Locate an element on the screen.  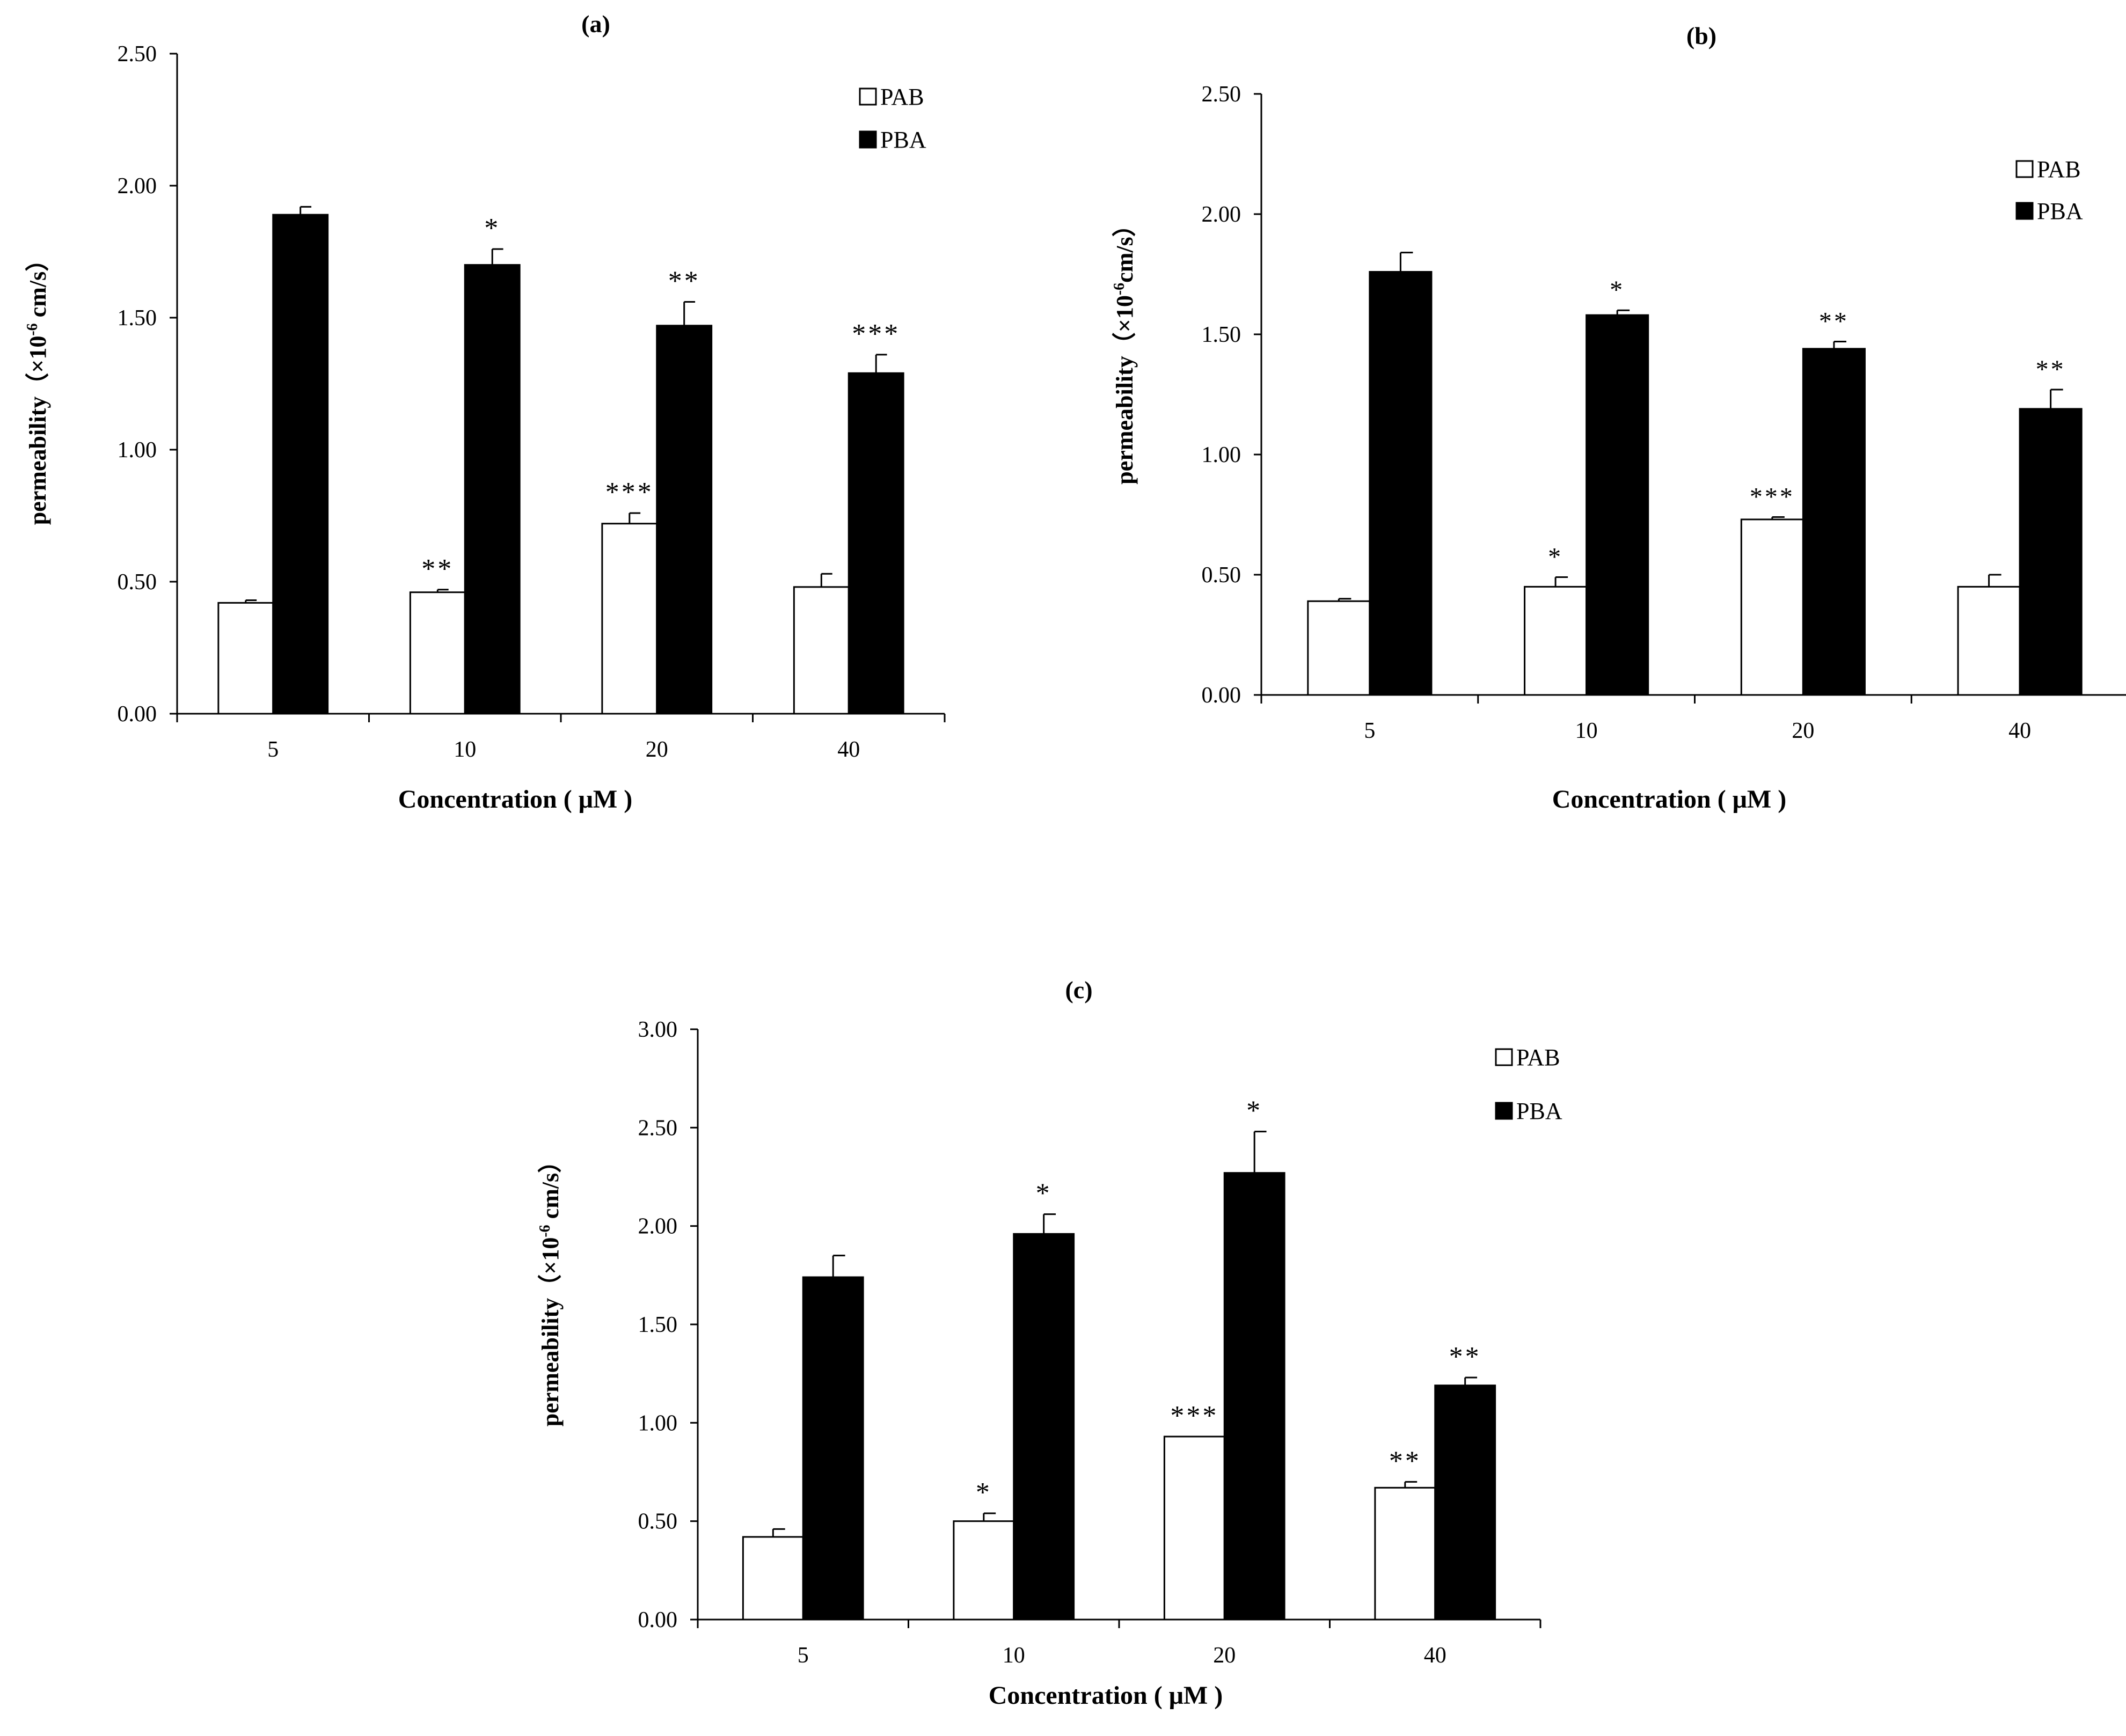
chart-title: (c) is located at coordinates (1078, 989).